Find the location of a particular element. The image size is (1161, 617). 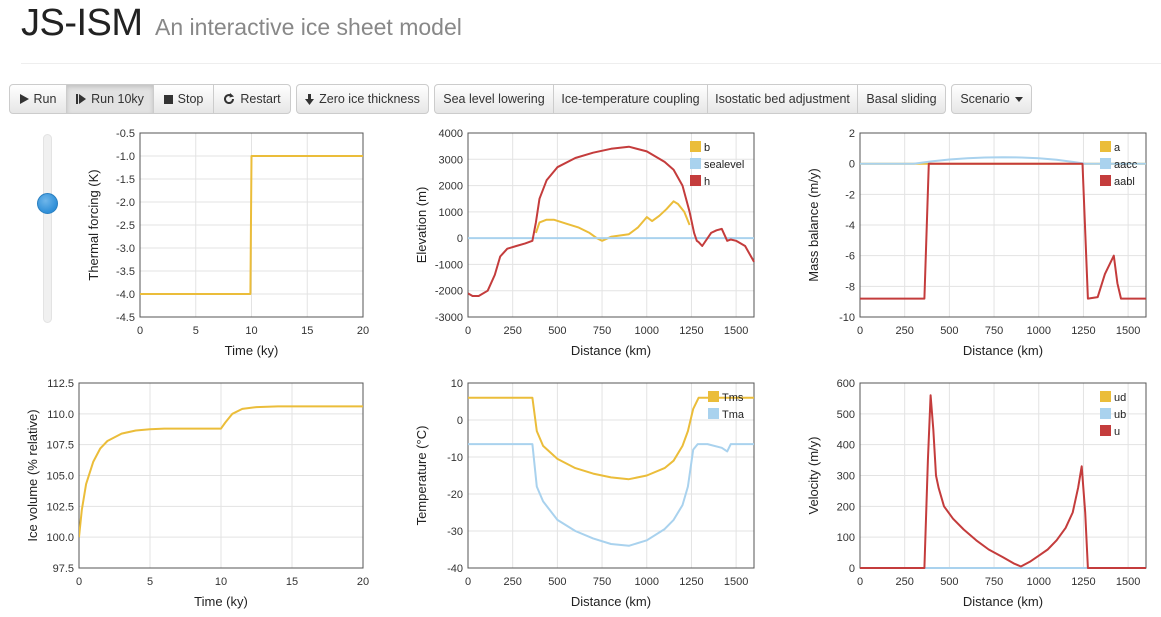

y-tick-label: 110.0 is located at coordinates (60, 415).